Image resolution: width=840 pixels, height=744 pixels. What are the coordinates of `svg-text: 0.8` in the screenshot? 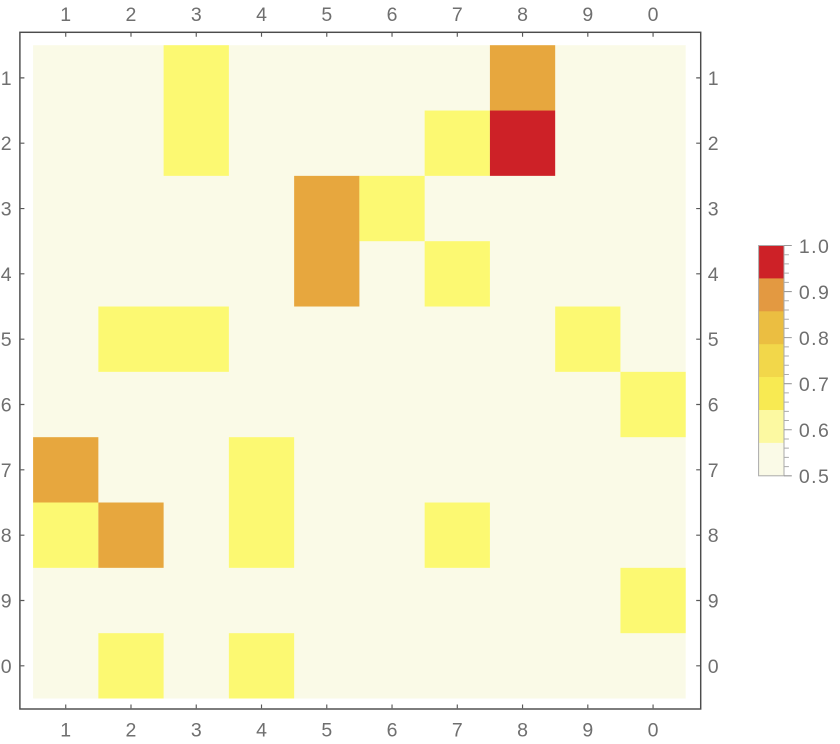 It's located at (814, 339).